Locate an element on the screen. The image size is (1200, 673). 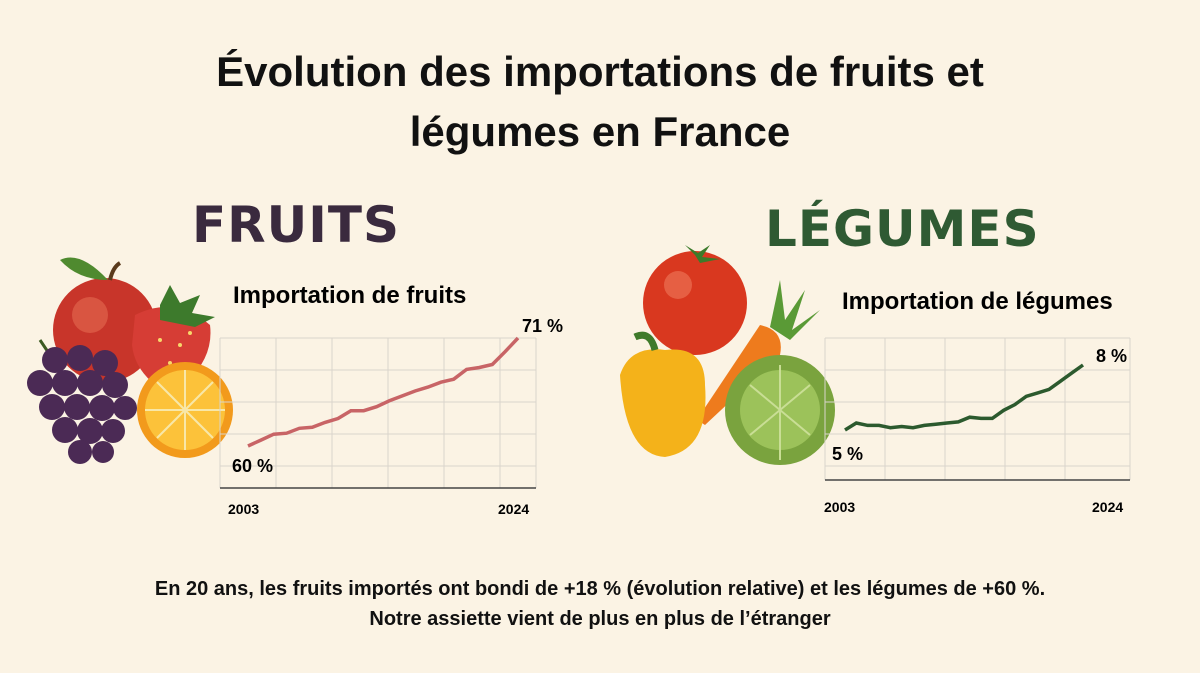
title-line-2: légumes en France is located at coordinates (600, 131).